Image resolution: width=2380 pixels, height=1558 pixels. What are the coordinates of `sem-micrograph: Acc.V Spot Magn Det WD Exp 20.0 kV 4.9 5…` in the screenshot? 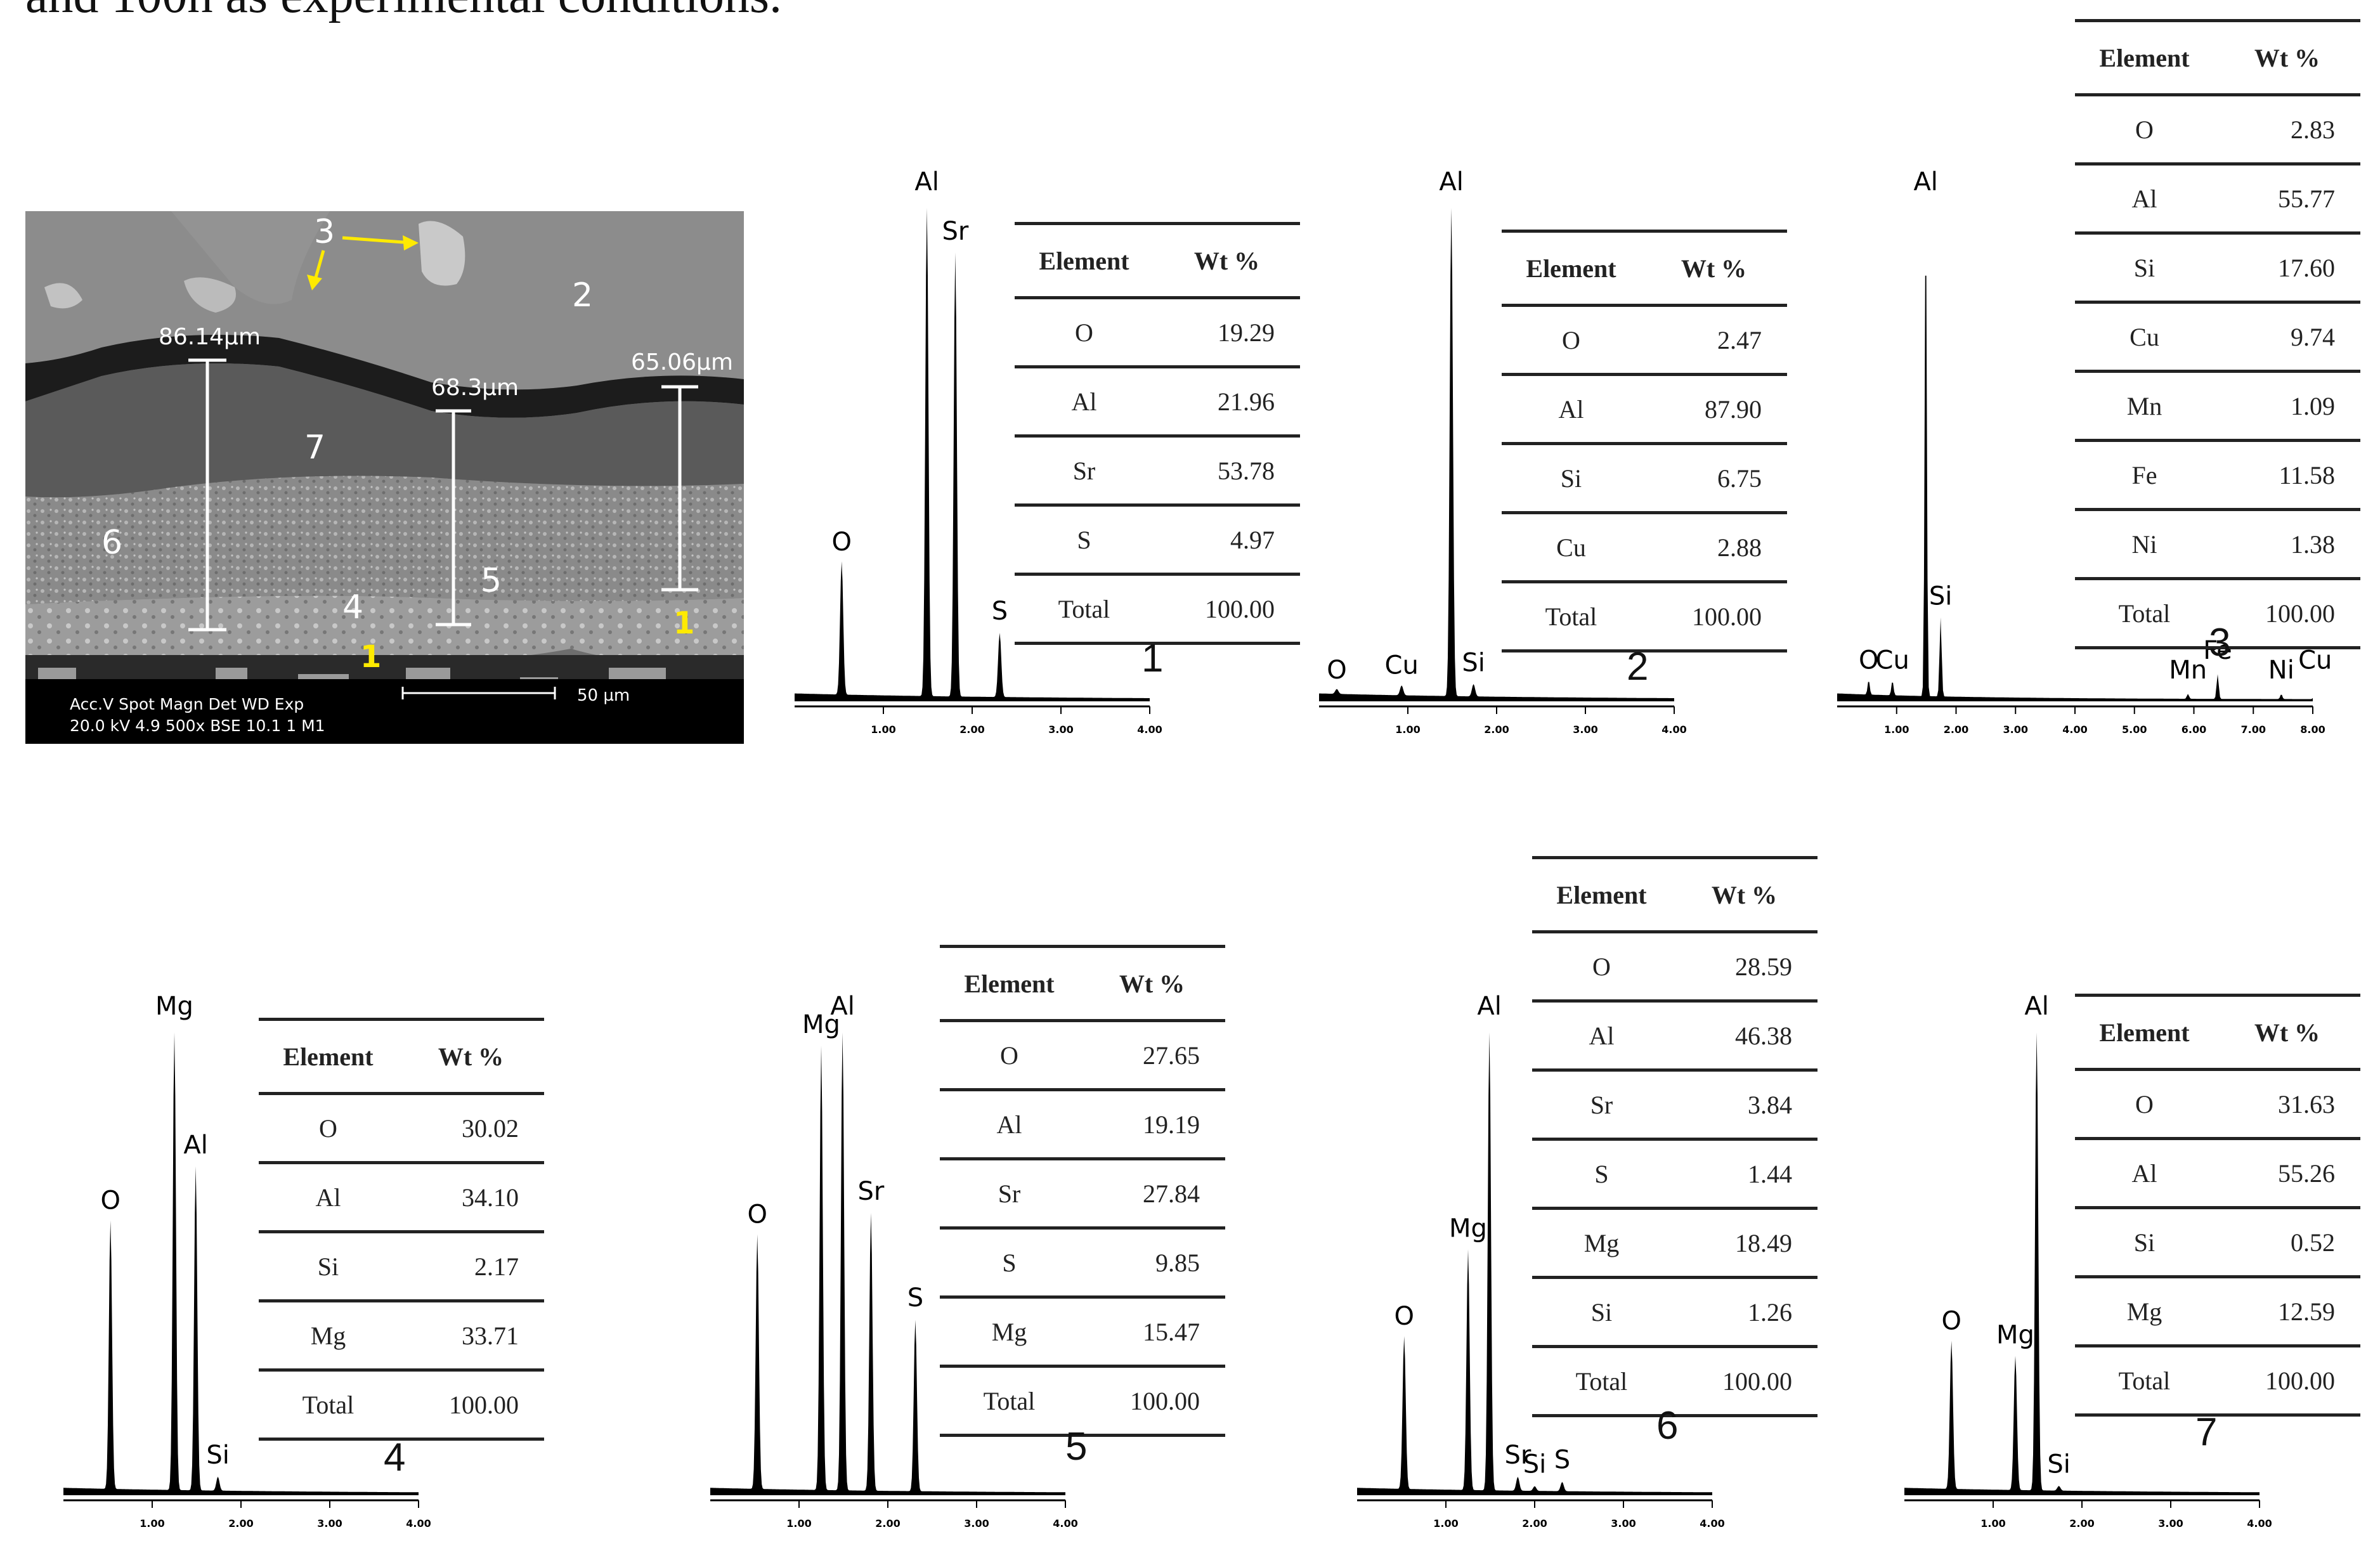 It's located at (384, 478).